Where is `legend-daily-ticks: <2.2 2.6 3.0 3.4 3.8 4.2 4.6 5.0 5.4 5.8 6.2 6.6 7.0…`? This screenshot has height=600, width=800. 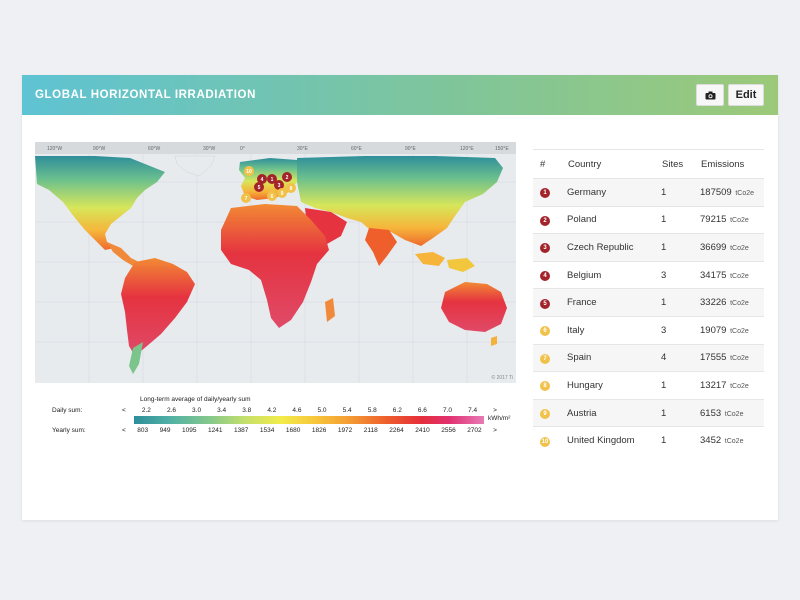
legend-daily-ticks: <2.2 2.6 3.0 3.4 3.8 4.2 4.6 5.0 5.4 5.8 6.2 6.6 7.0… is located at coordinates (309, 410).